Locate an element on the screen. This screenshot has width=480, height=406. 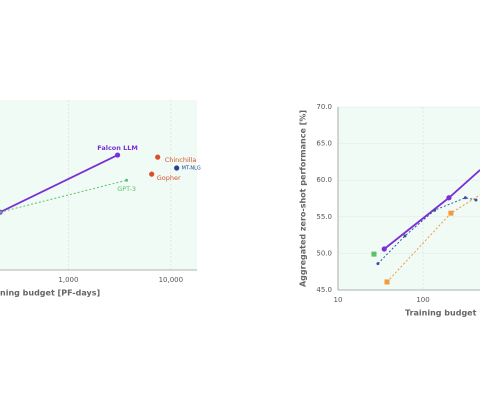
point-label: Gopher is located at coordinates (169, 178).